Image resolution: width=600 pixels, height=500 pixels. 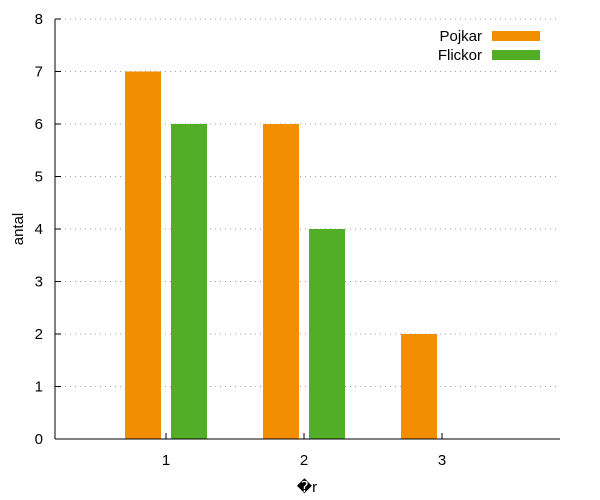 I want to click on x-axis-label: �r, so click(x=307, y=487).